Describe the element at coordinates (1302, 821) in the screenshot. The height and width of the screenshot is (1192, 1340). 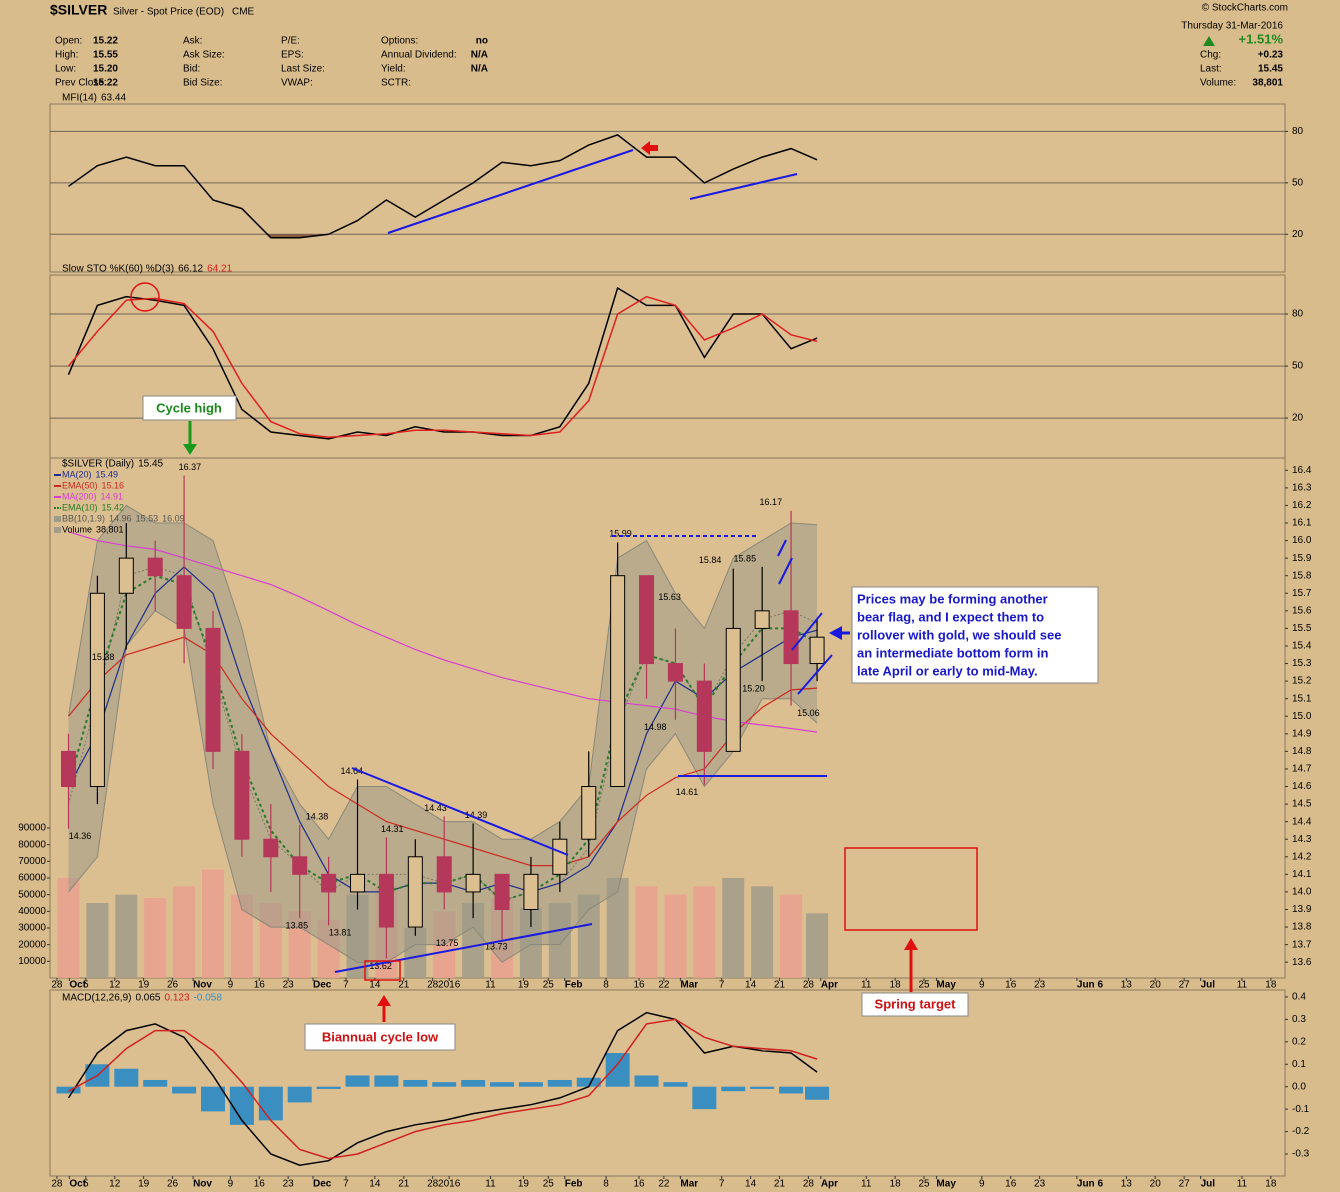
I see `y-tick-label: 14.4` at that location.